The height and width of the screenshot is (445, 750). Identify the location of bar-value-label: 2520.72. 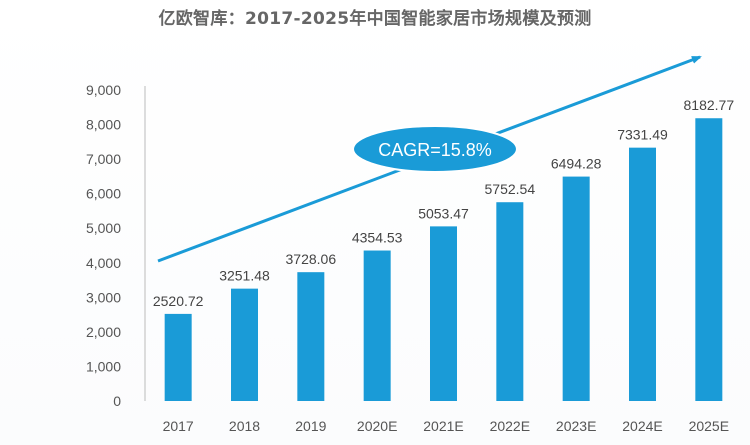
(178, 301).